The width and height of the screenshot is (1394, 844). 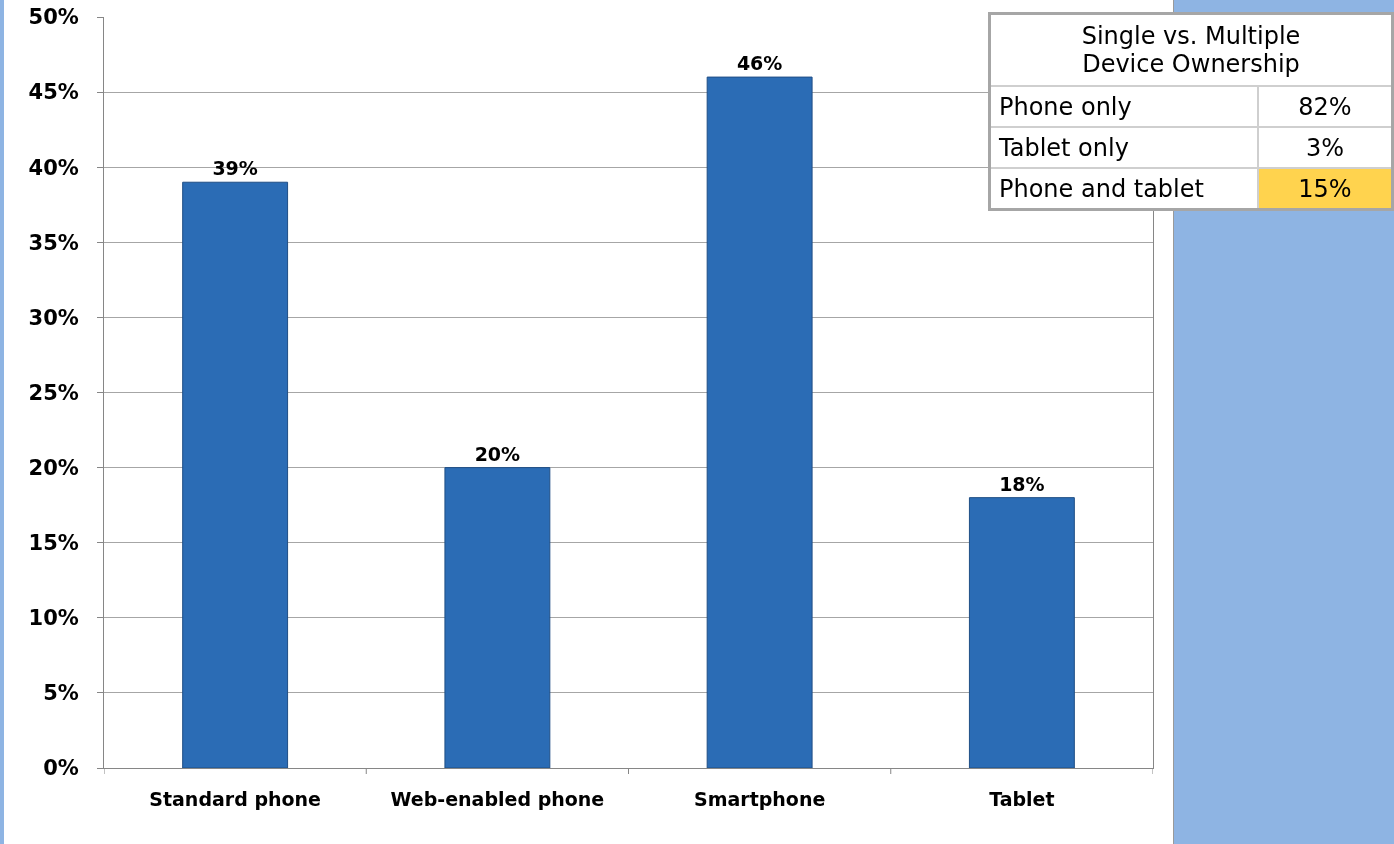 I want to click on y-tick-label: 40%, so click(x=53, y=167).